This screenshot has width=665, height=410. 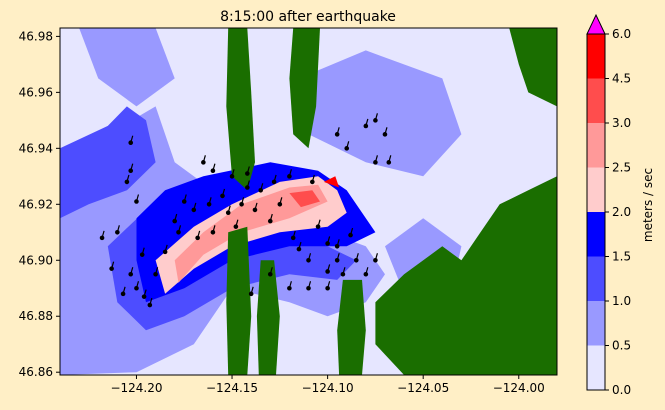 What do you see at coordinates (596, 24) in the screenshot?
I see `colorbar-extend-arrow` at bounding box center [596, 24].